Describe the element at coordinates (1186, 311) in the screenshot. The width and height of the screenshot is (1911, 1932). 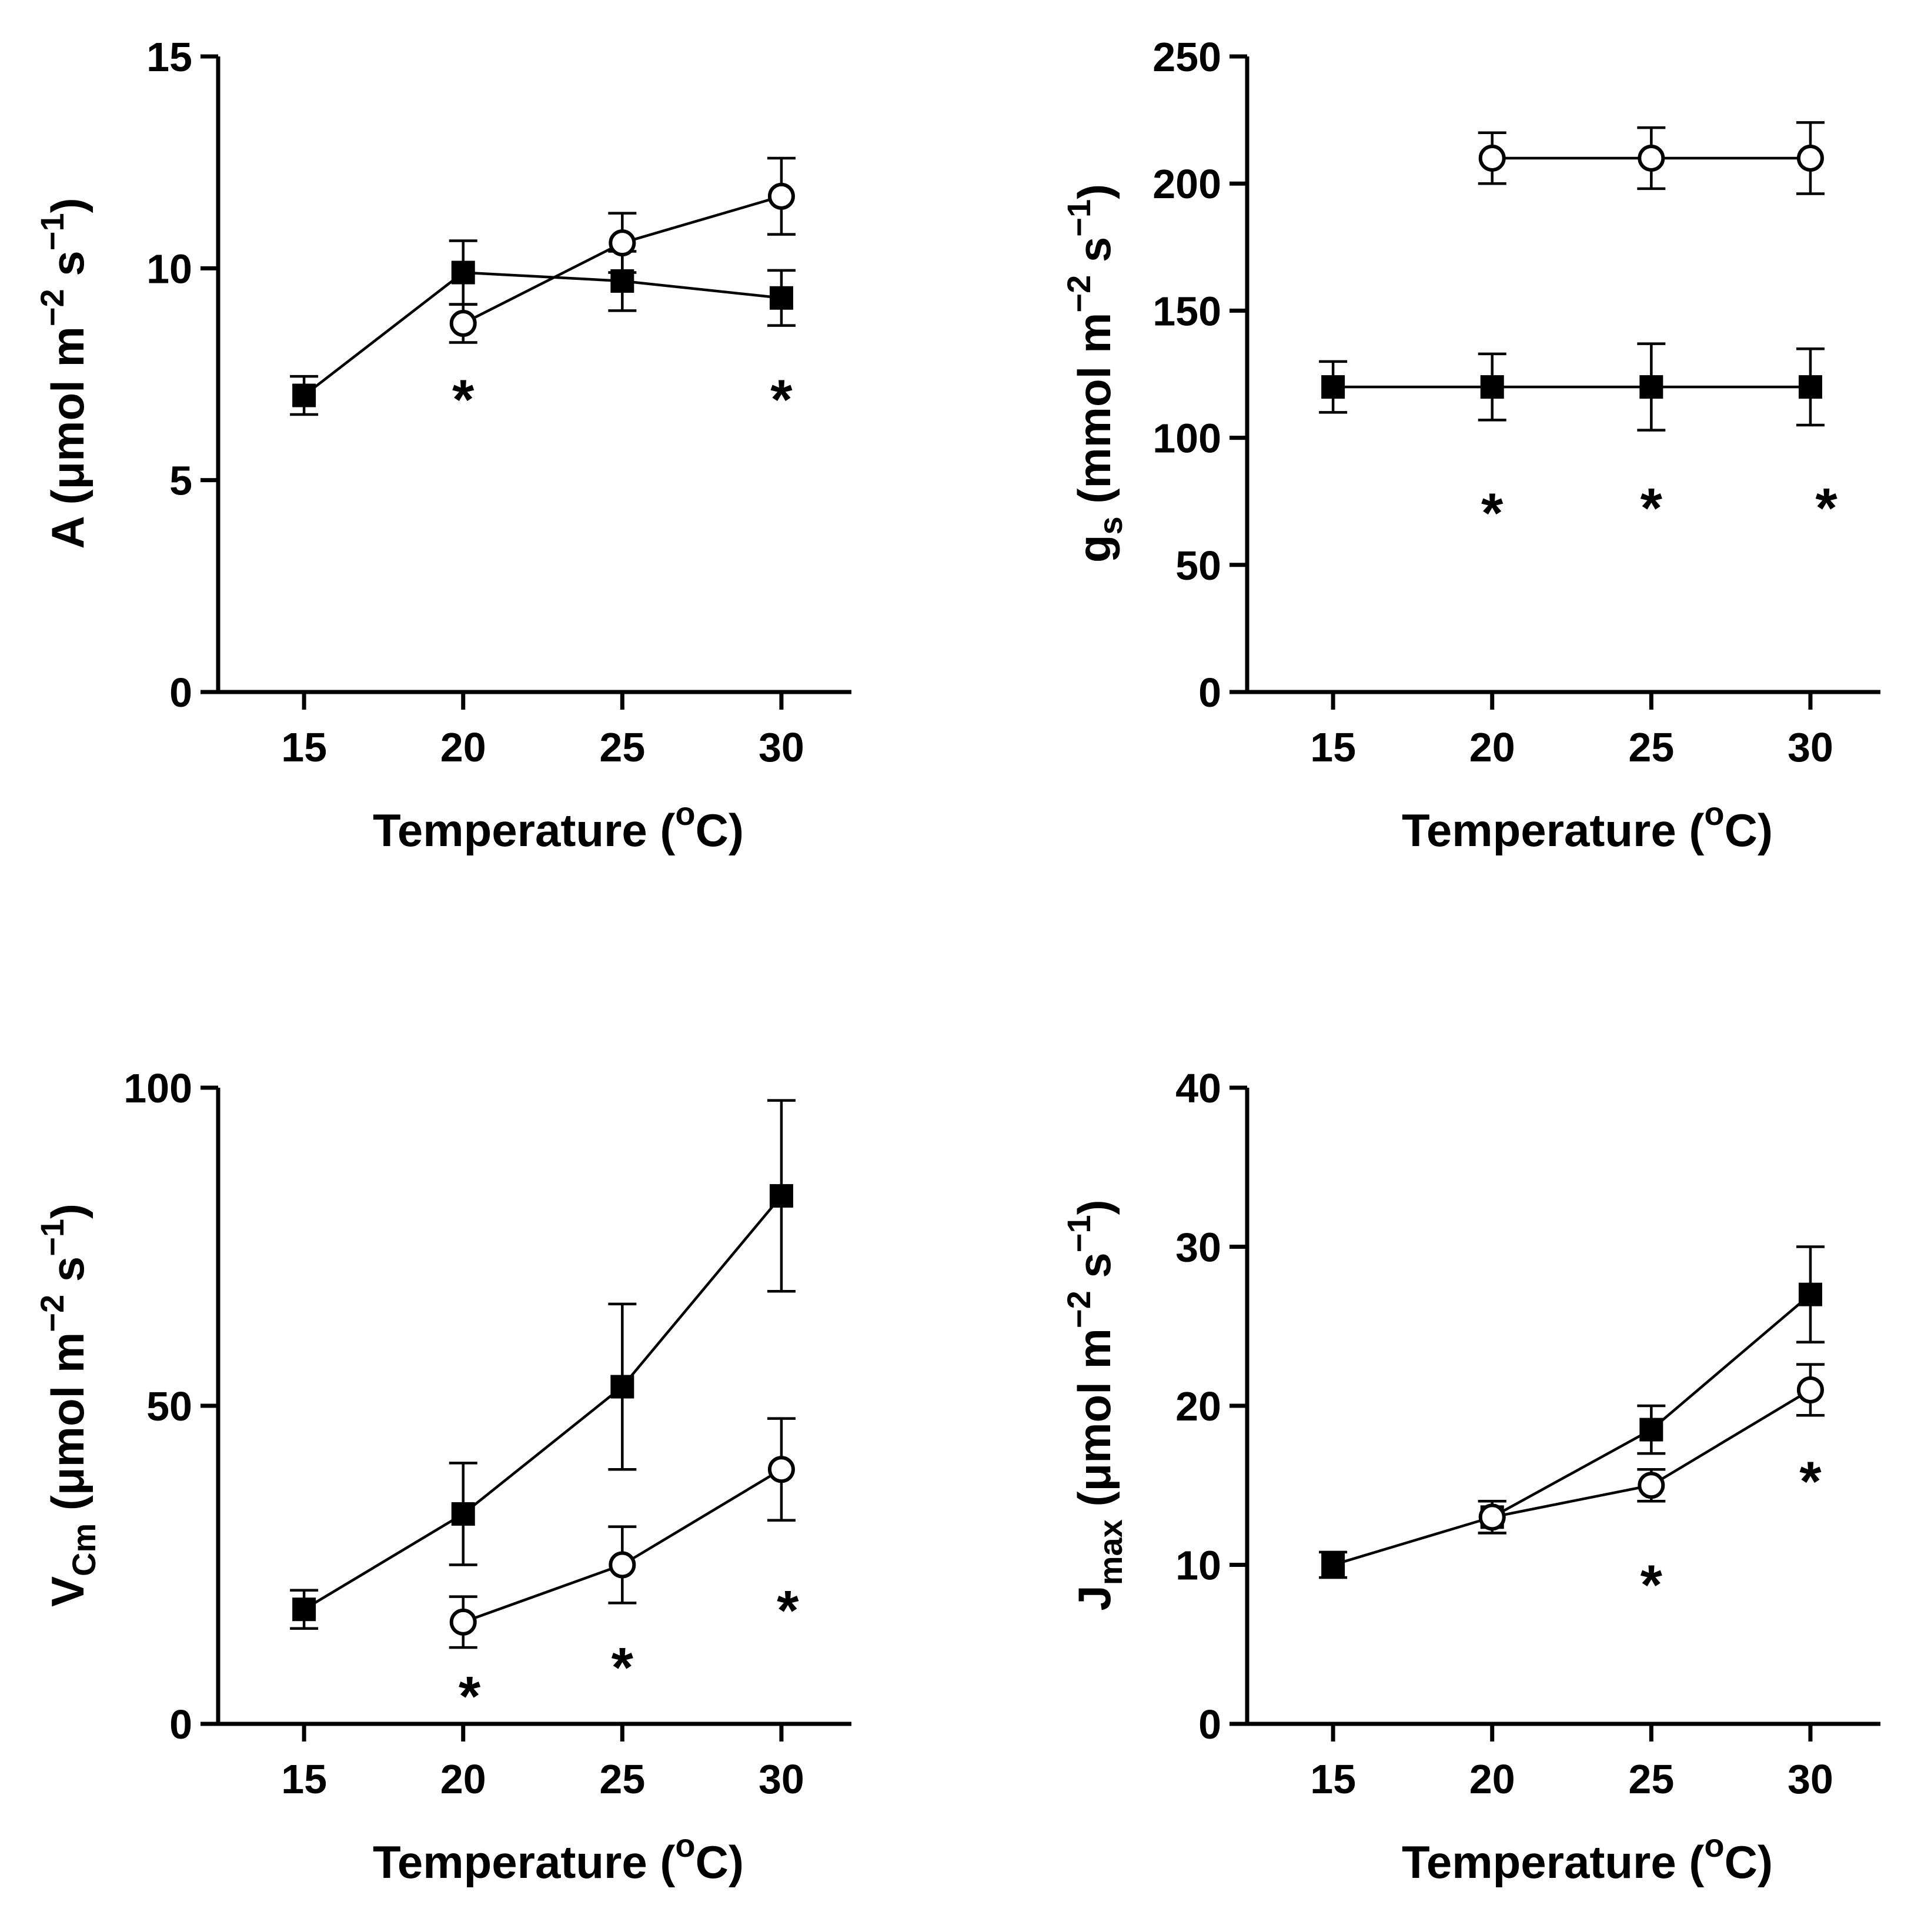
I see `y-tick-label: 150` at that location.